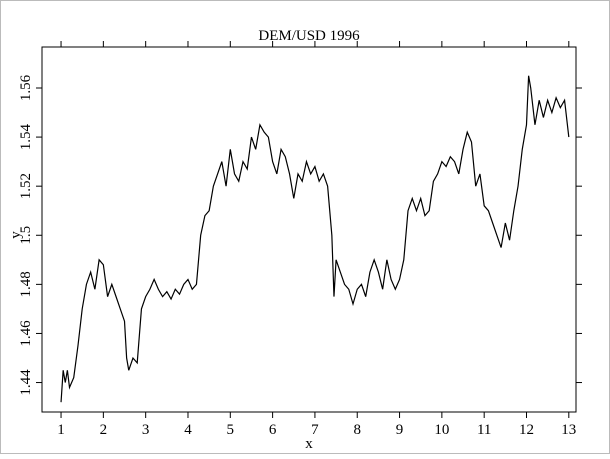  I want to click on y-axis-label: y, so click(16, 235).